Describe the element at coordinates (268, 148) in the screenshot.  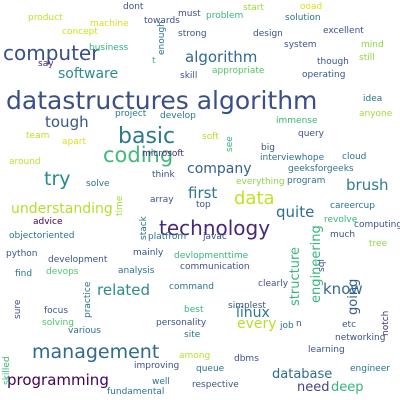
I see `word-big: big` at that location.